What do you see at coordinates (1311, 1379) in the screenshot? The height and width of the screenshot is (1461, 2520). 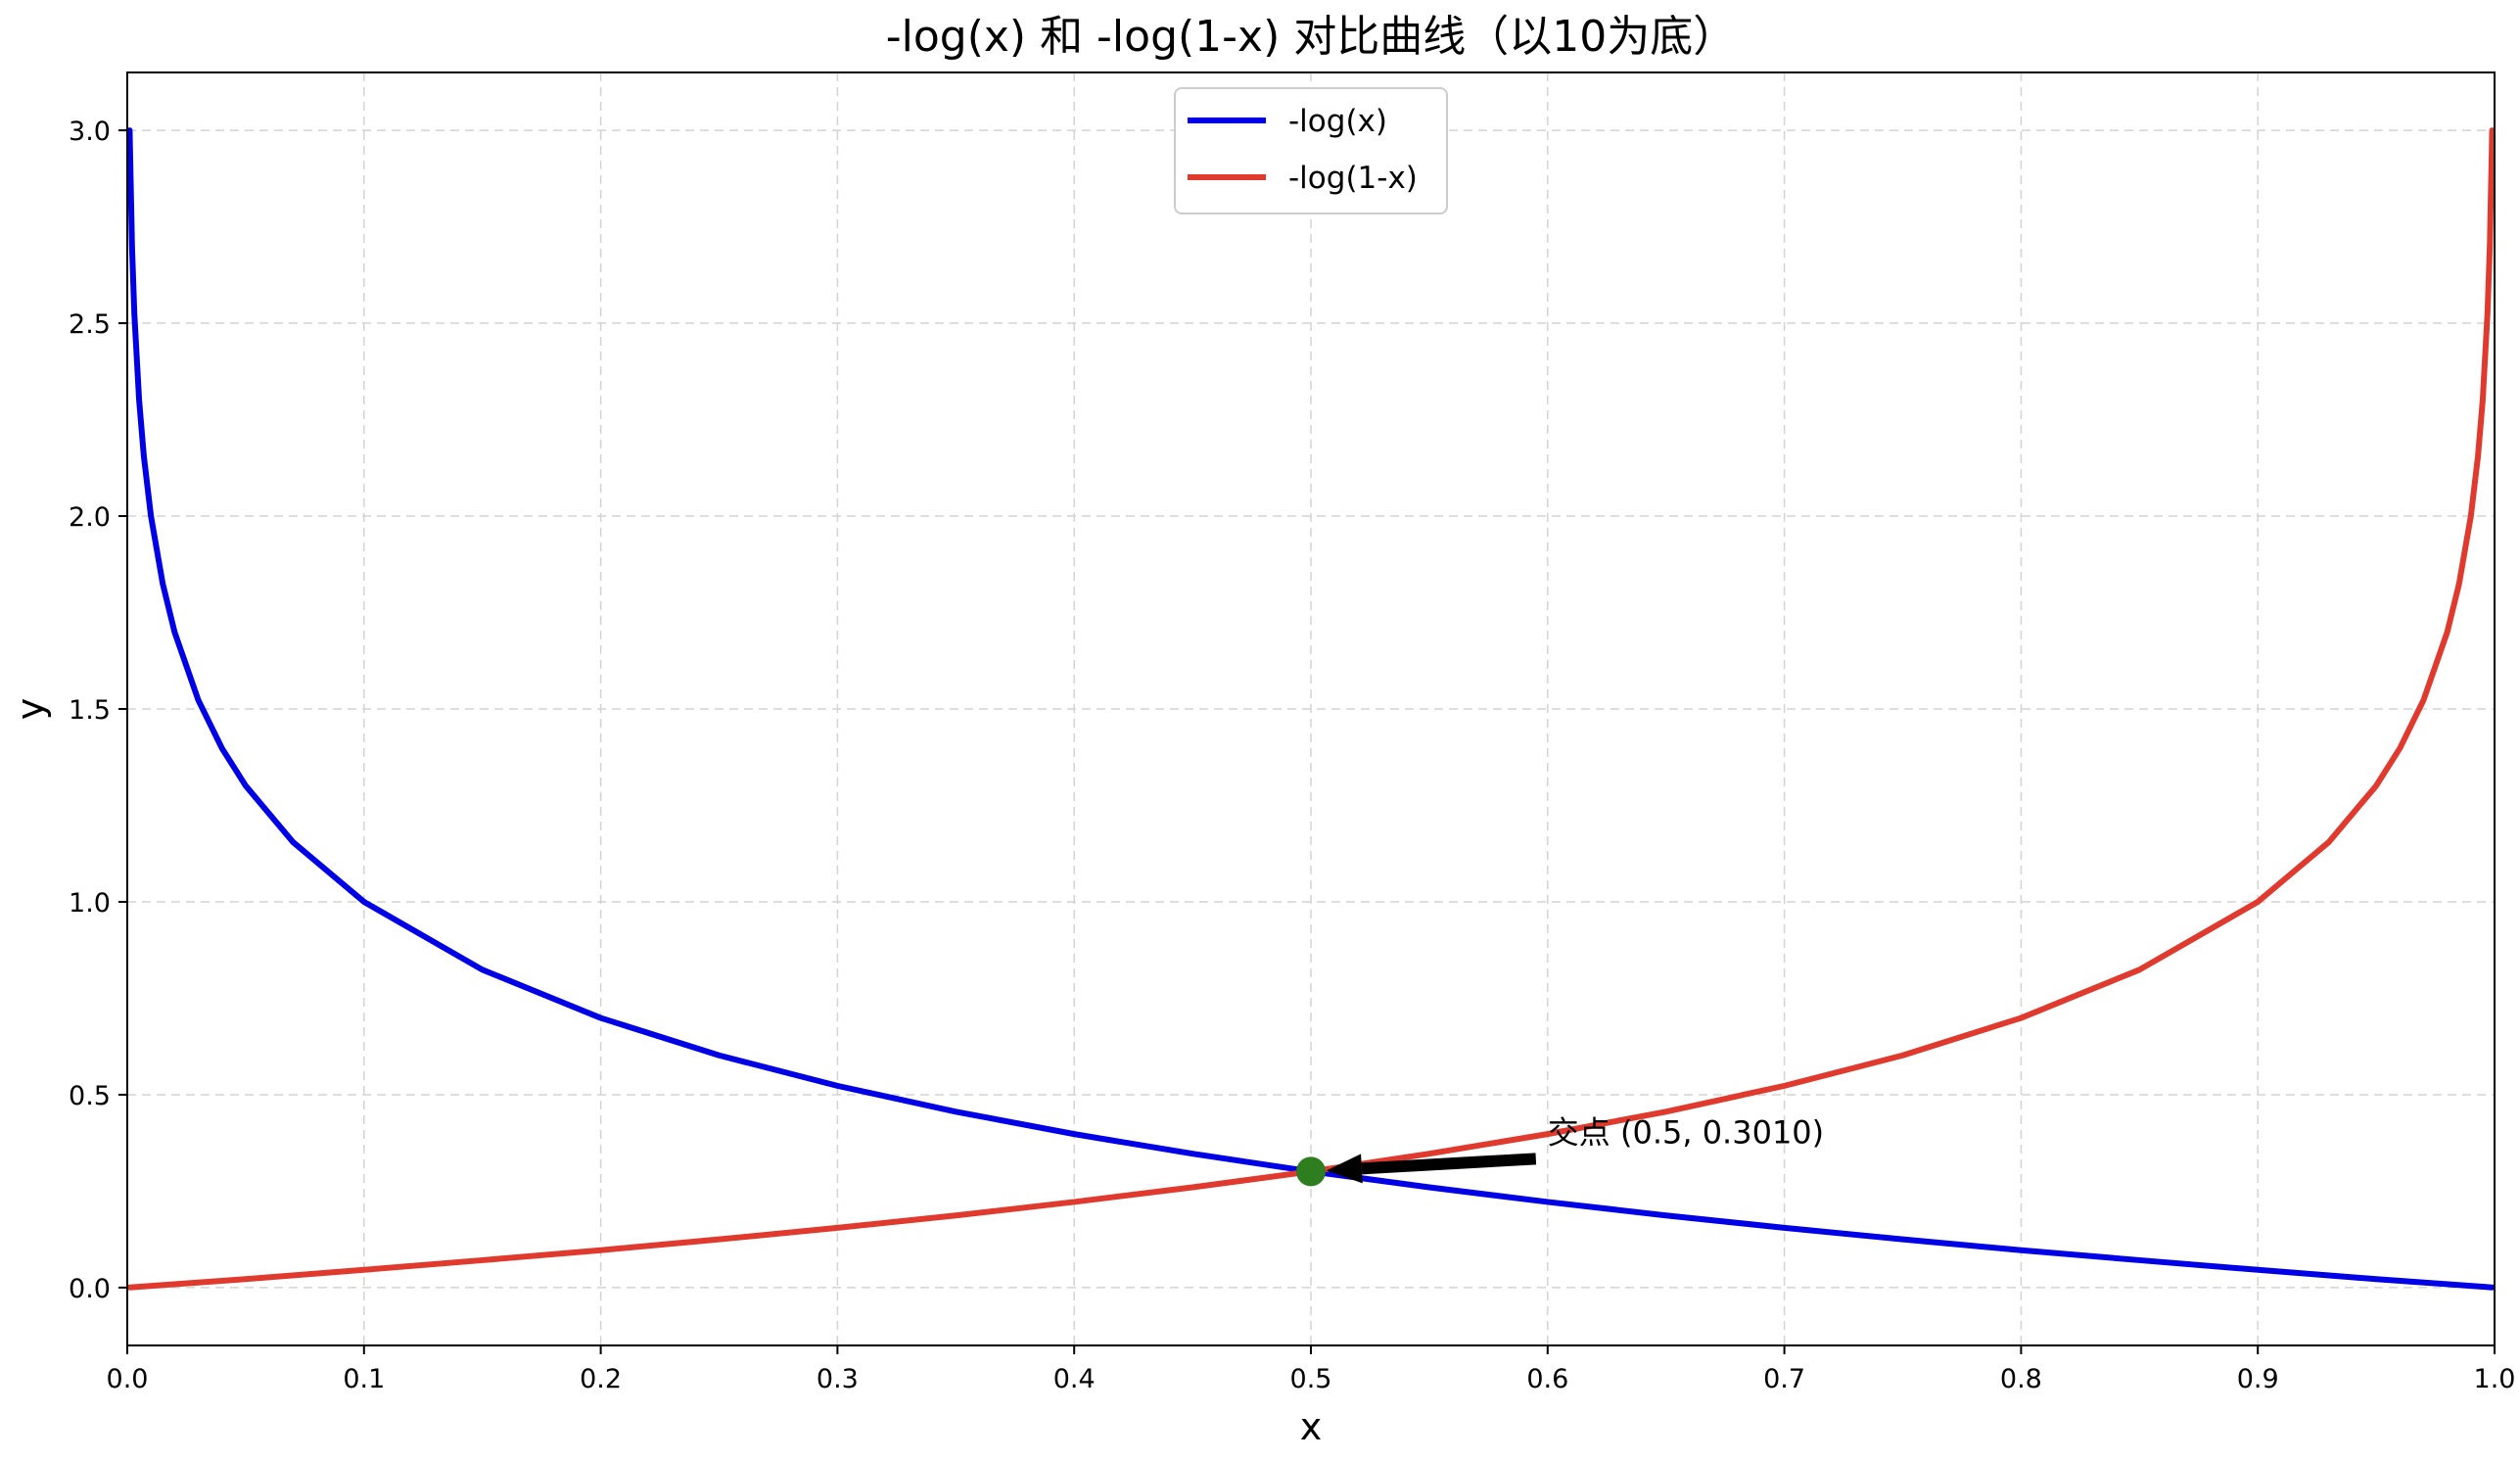 I see `x-tick-label: 0.5` at bounding box center [1311, 1379].